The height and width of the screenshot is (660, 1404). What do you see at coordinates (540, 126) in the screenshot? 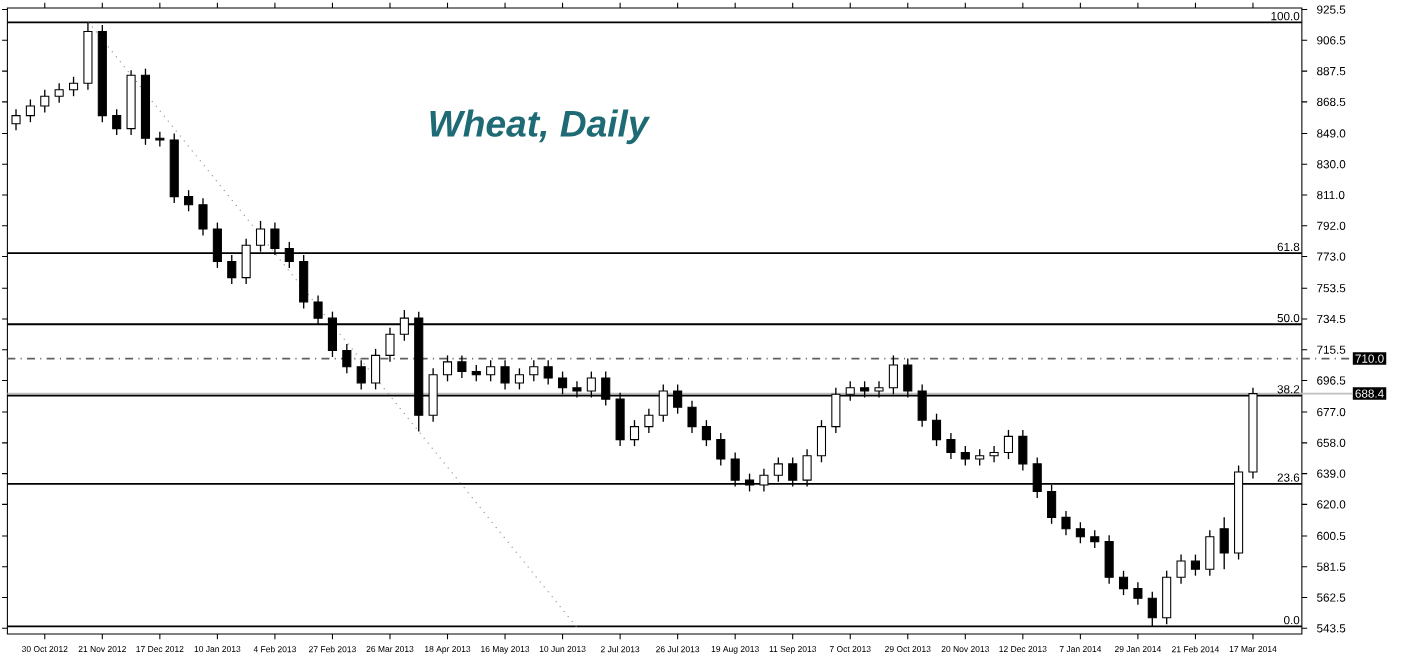
I see `text: Wheat, Daily` at bounding box center [540, 126].